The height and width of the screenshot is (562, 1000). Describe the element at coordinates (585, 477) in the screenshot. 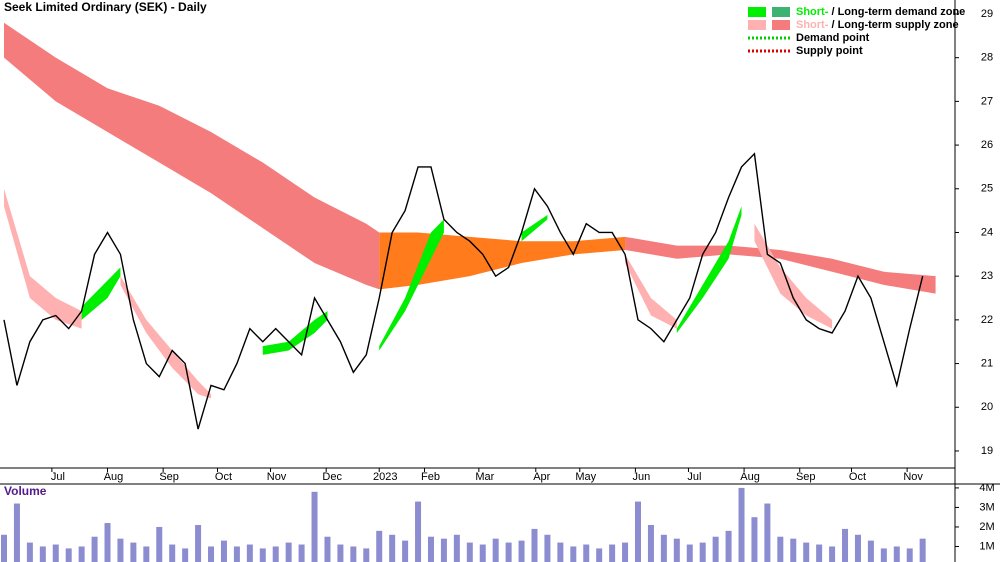

I see `x-tick-label: May` at that location.